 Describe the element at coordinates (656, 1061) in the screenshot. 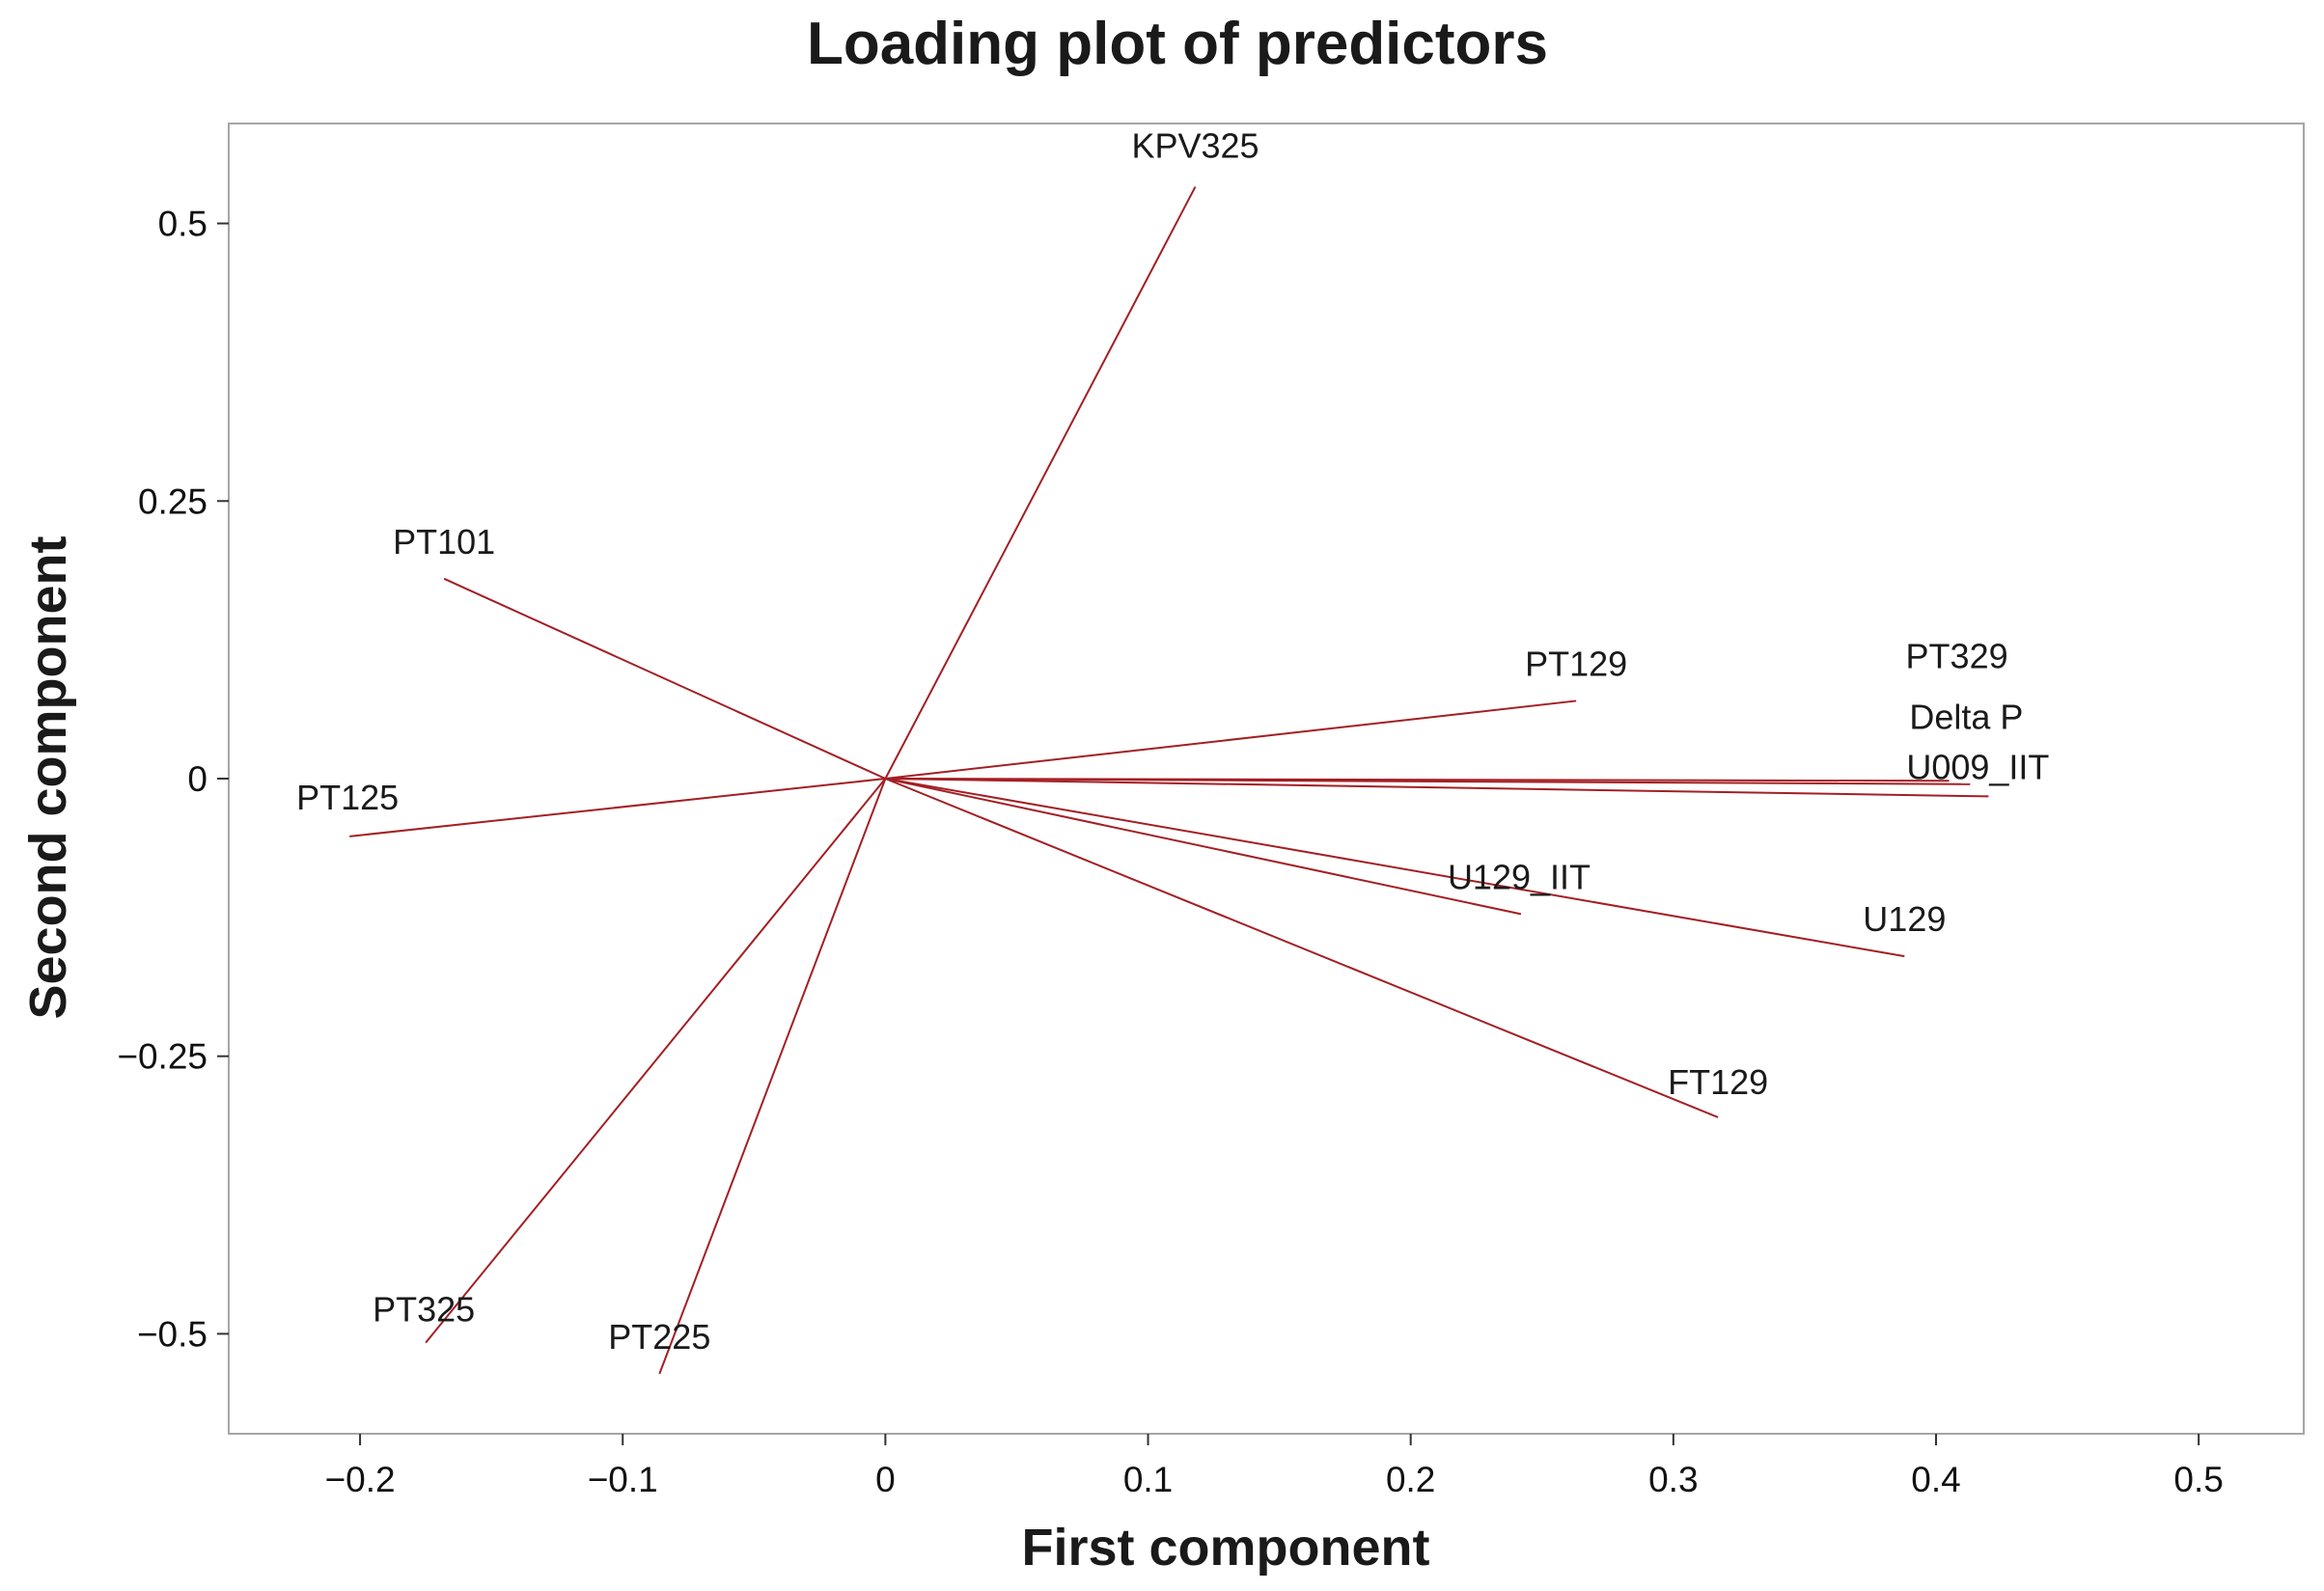

I see `loading-vector-pt325` at that location.